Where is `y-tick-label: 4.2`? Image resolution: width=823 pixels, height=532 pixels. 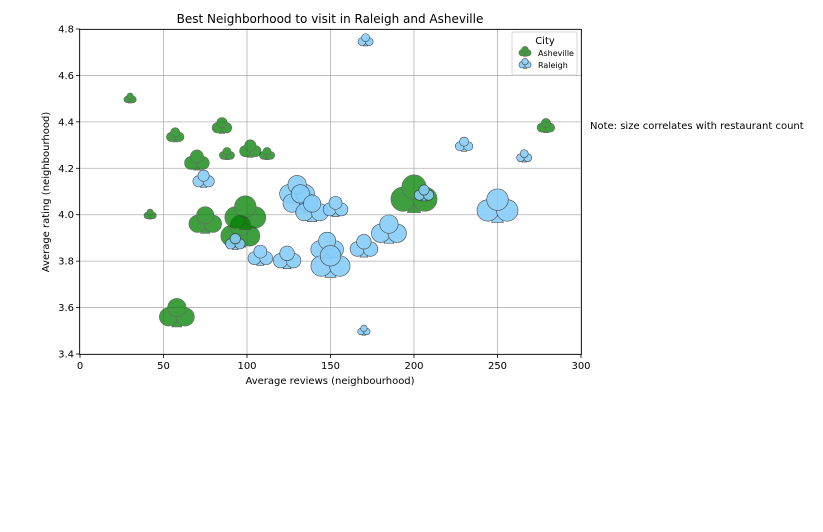
y-tick-label: 4.2 is located at coordinates (66, 169).